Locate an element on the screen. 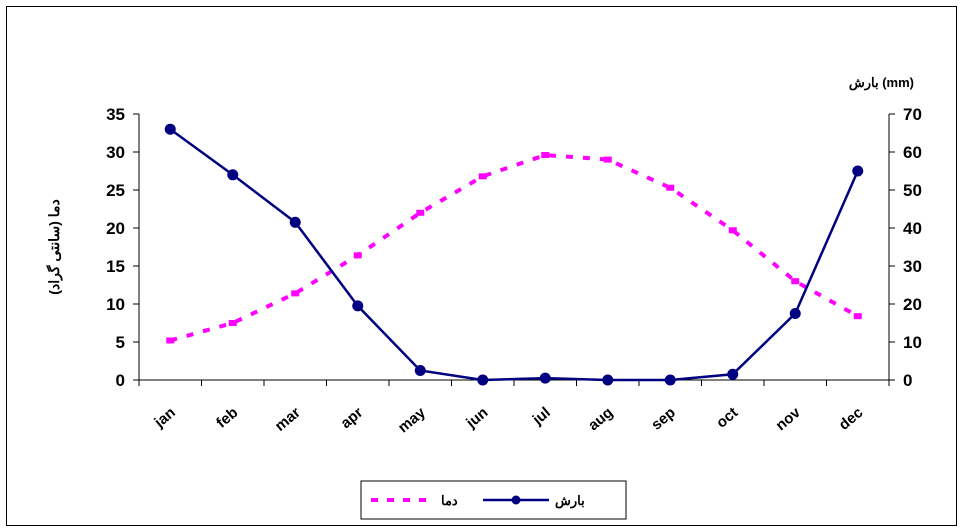 The height and width of the screenshot is (532, 963). right-tick-label: 40 is located at coordinates (912, 228).